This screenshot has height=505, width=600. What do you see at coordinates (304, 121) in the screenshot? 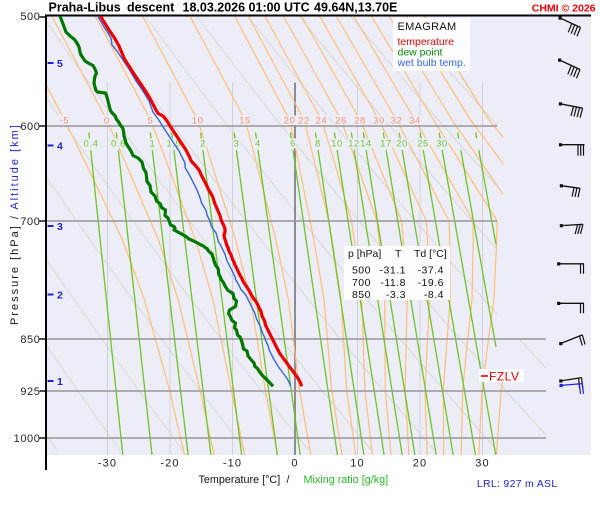
I see `svg-text: 22` at bounding box center [304, 121].